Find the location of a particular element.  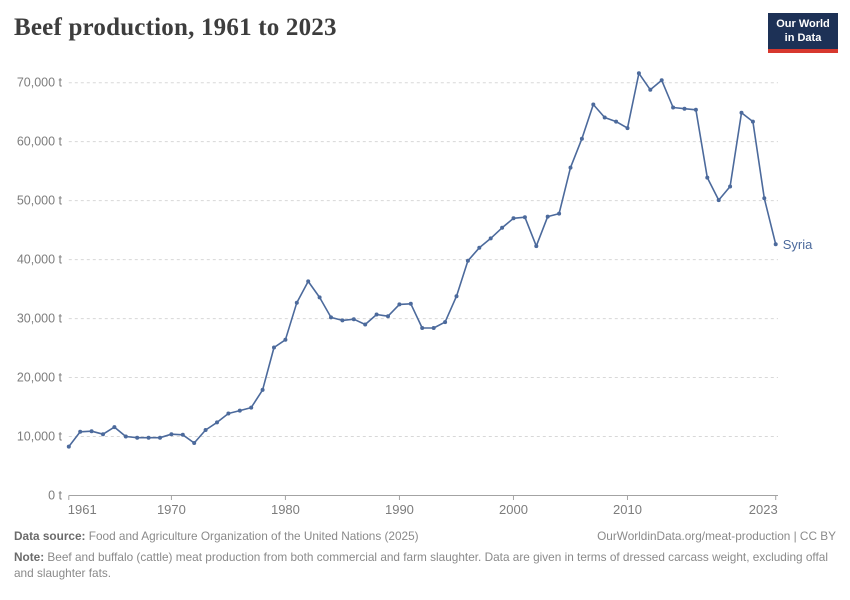

data-point-2011 is located at coordinates (638, 73).